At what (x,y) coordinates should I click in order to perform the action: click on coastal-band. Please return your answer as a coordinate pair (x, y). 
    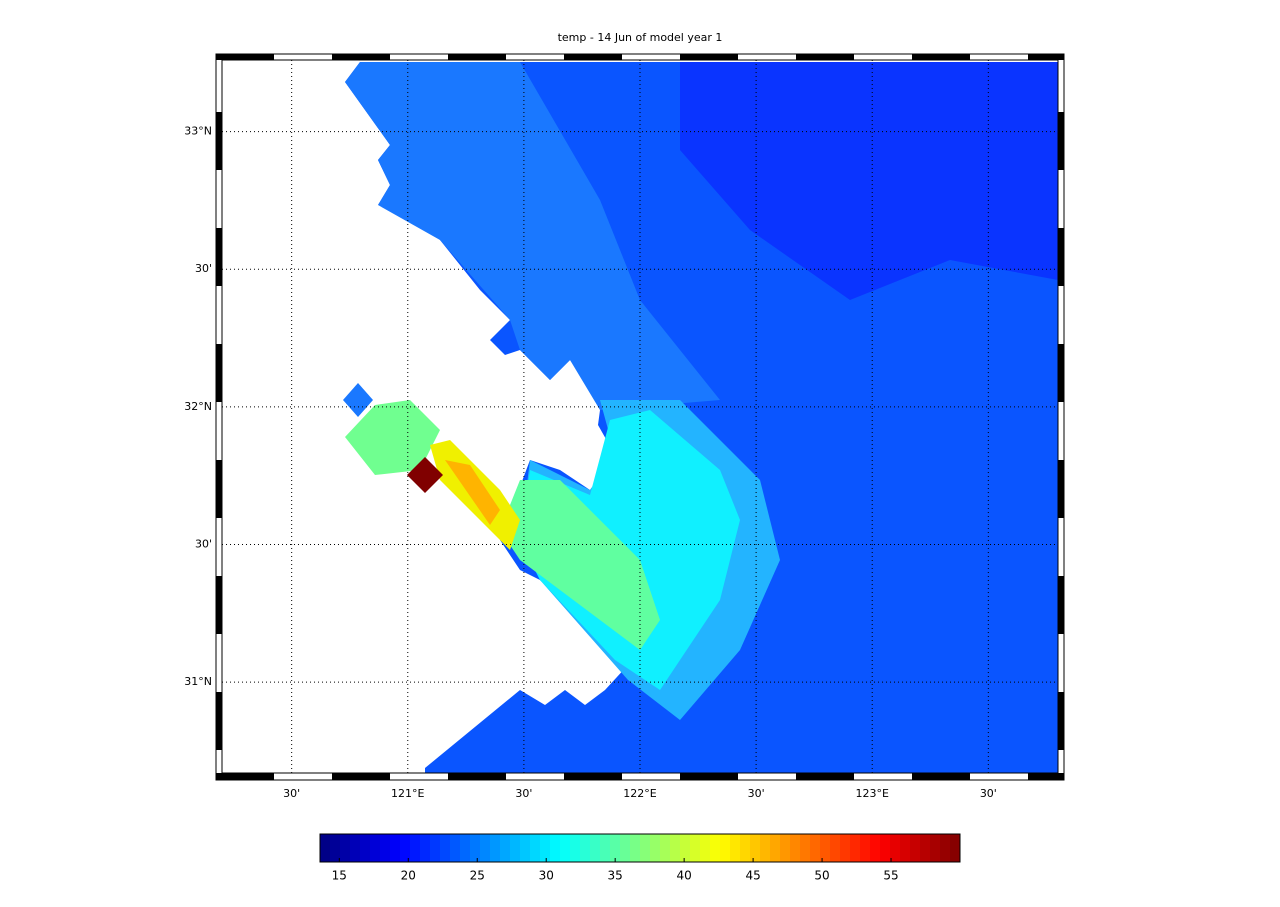
    Looking at the image, I should click on (532, 236).